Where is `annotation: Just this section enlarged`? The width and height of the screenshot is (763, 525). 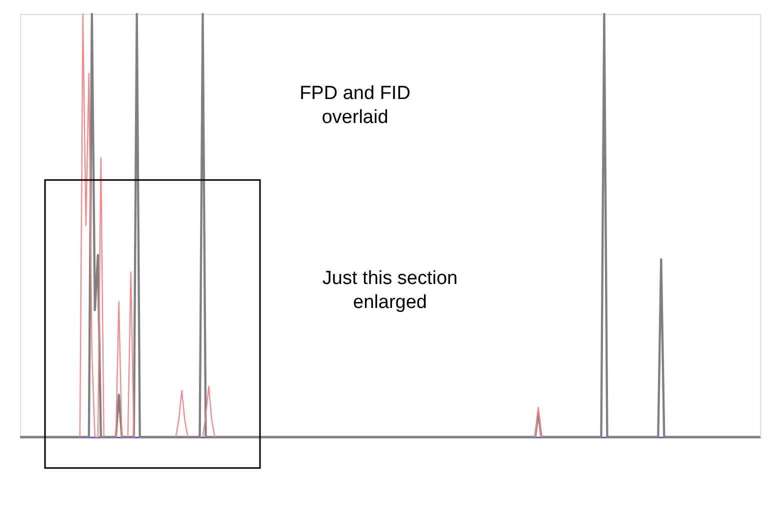
annotation: Just this section enlarged is located at coordinates (390, 290).